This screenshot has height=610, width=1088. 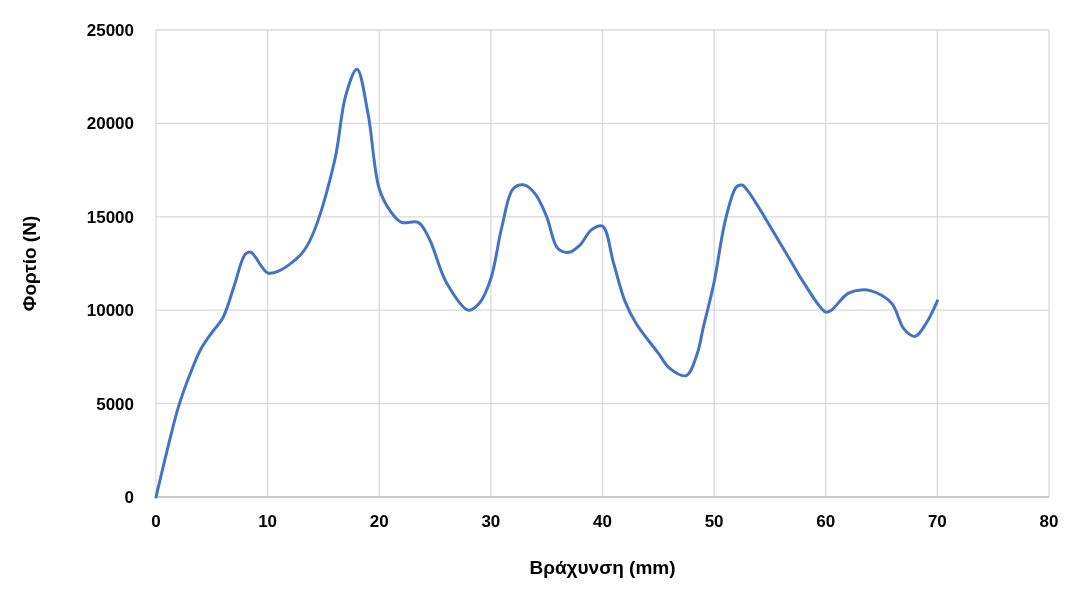 I want to click on x-tick-label: 70, so click(x=937, y=521).